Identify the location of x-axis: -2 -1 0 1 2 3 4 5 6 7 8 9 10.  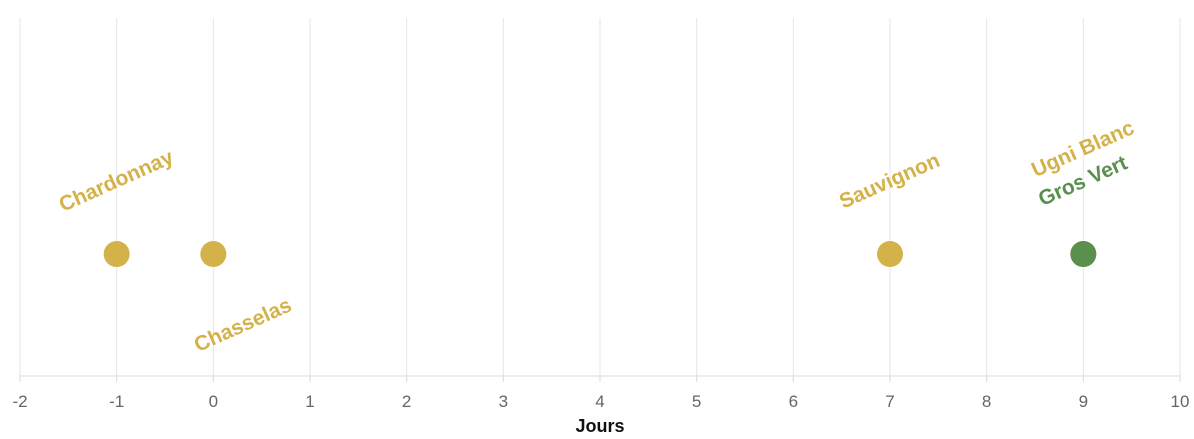
(601, 393).